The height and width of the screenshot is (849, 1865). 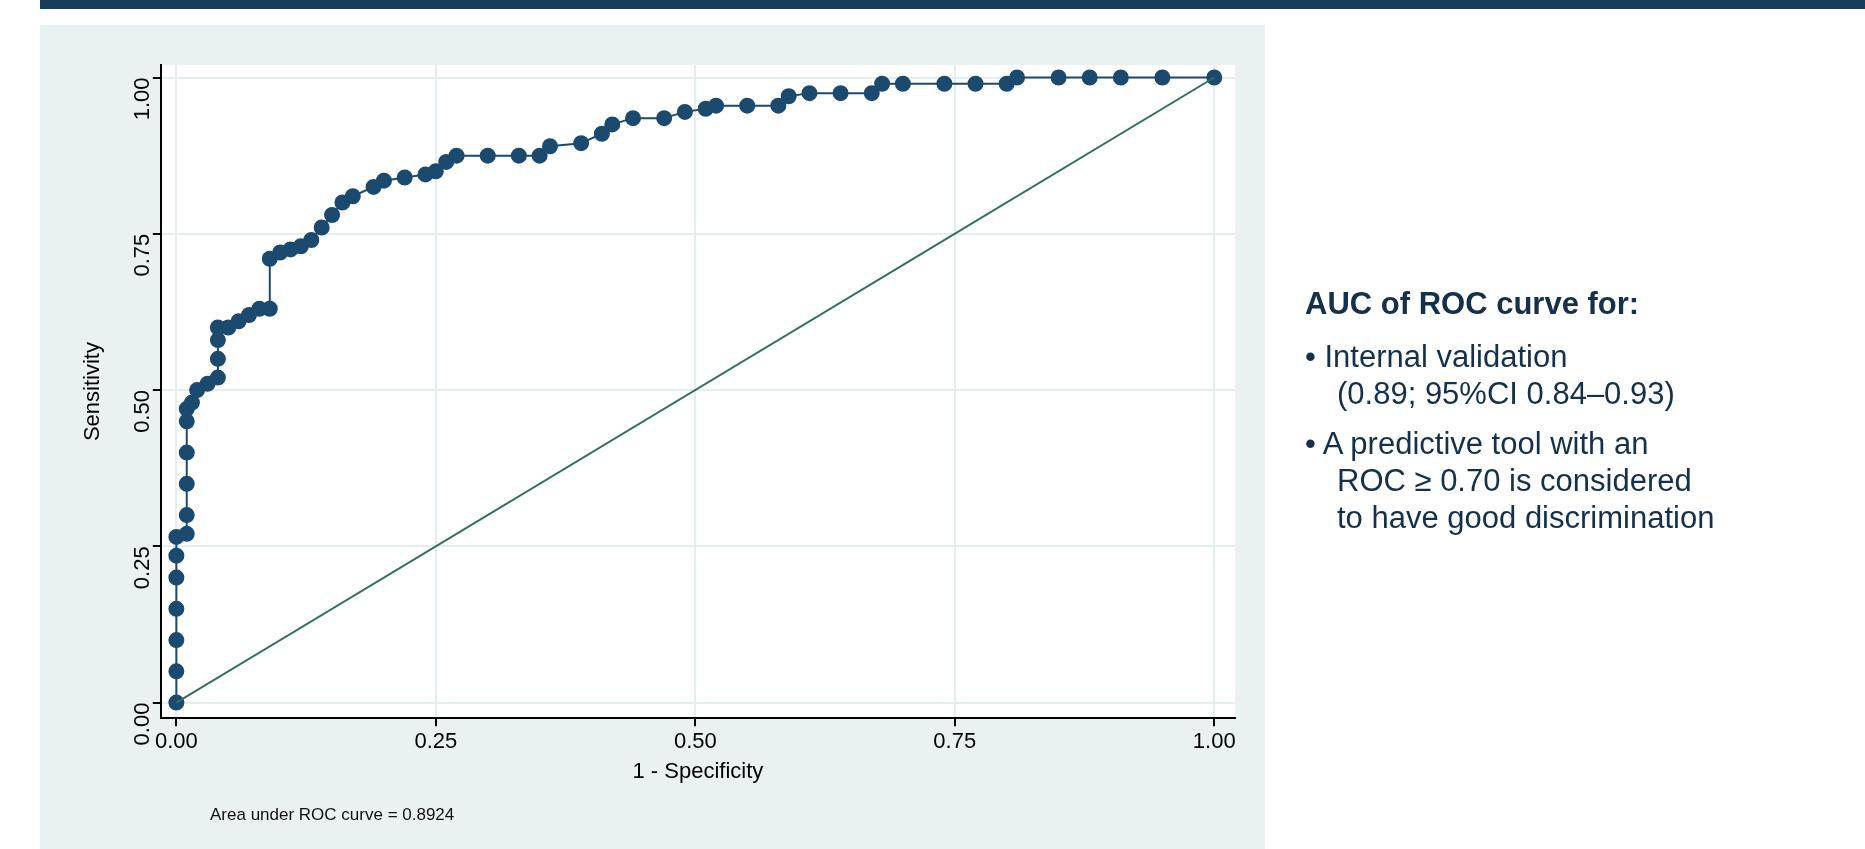 I want to click on x-tick-label: 1.00, so click(x=1214, y=741).